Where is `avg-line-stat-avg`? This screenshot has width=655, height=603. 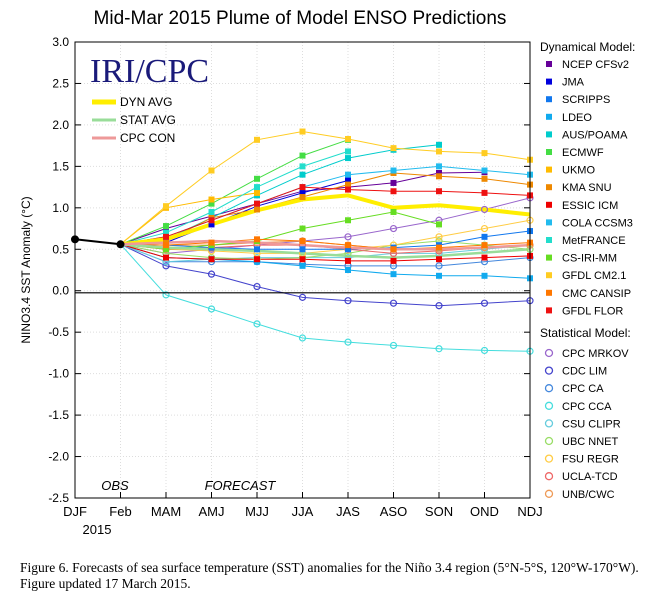
avg-line-stat-avg is located at coordinates (325, 251).